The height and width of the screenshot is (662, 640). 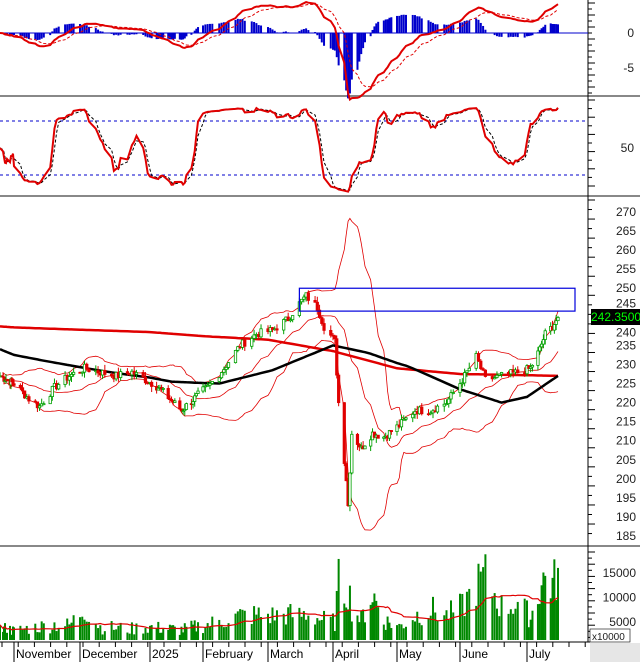 What do you see at coordinates (539, 654) in the screenshot?
I see `month-label: July` at bounding box center [539, 654].